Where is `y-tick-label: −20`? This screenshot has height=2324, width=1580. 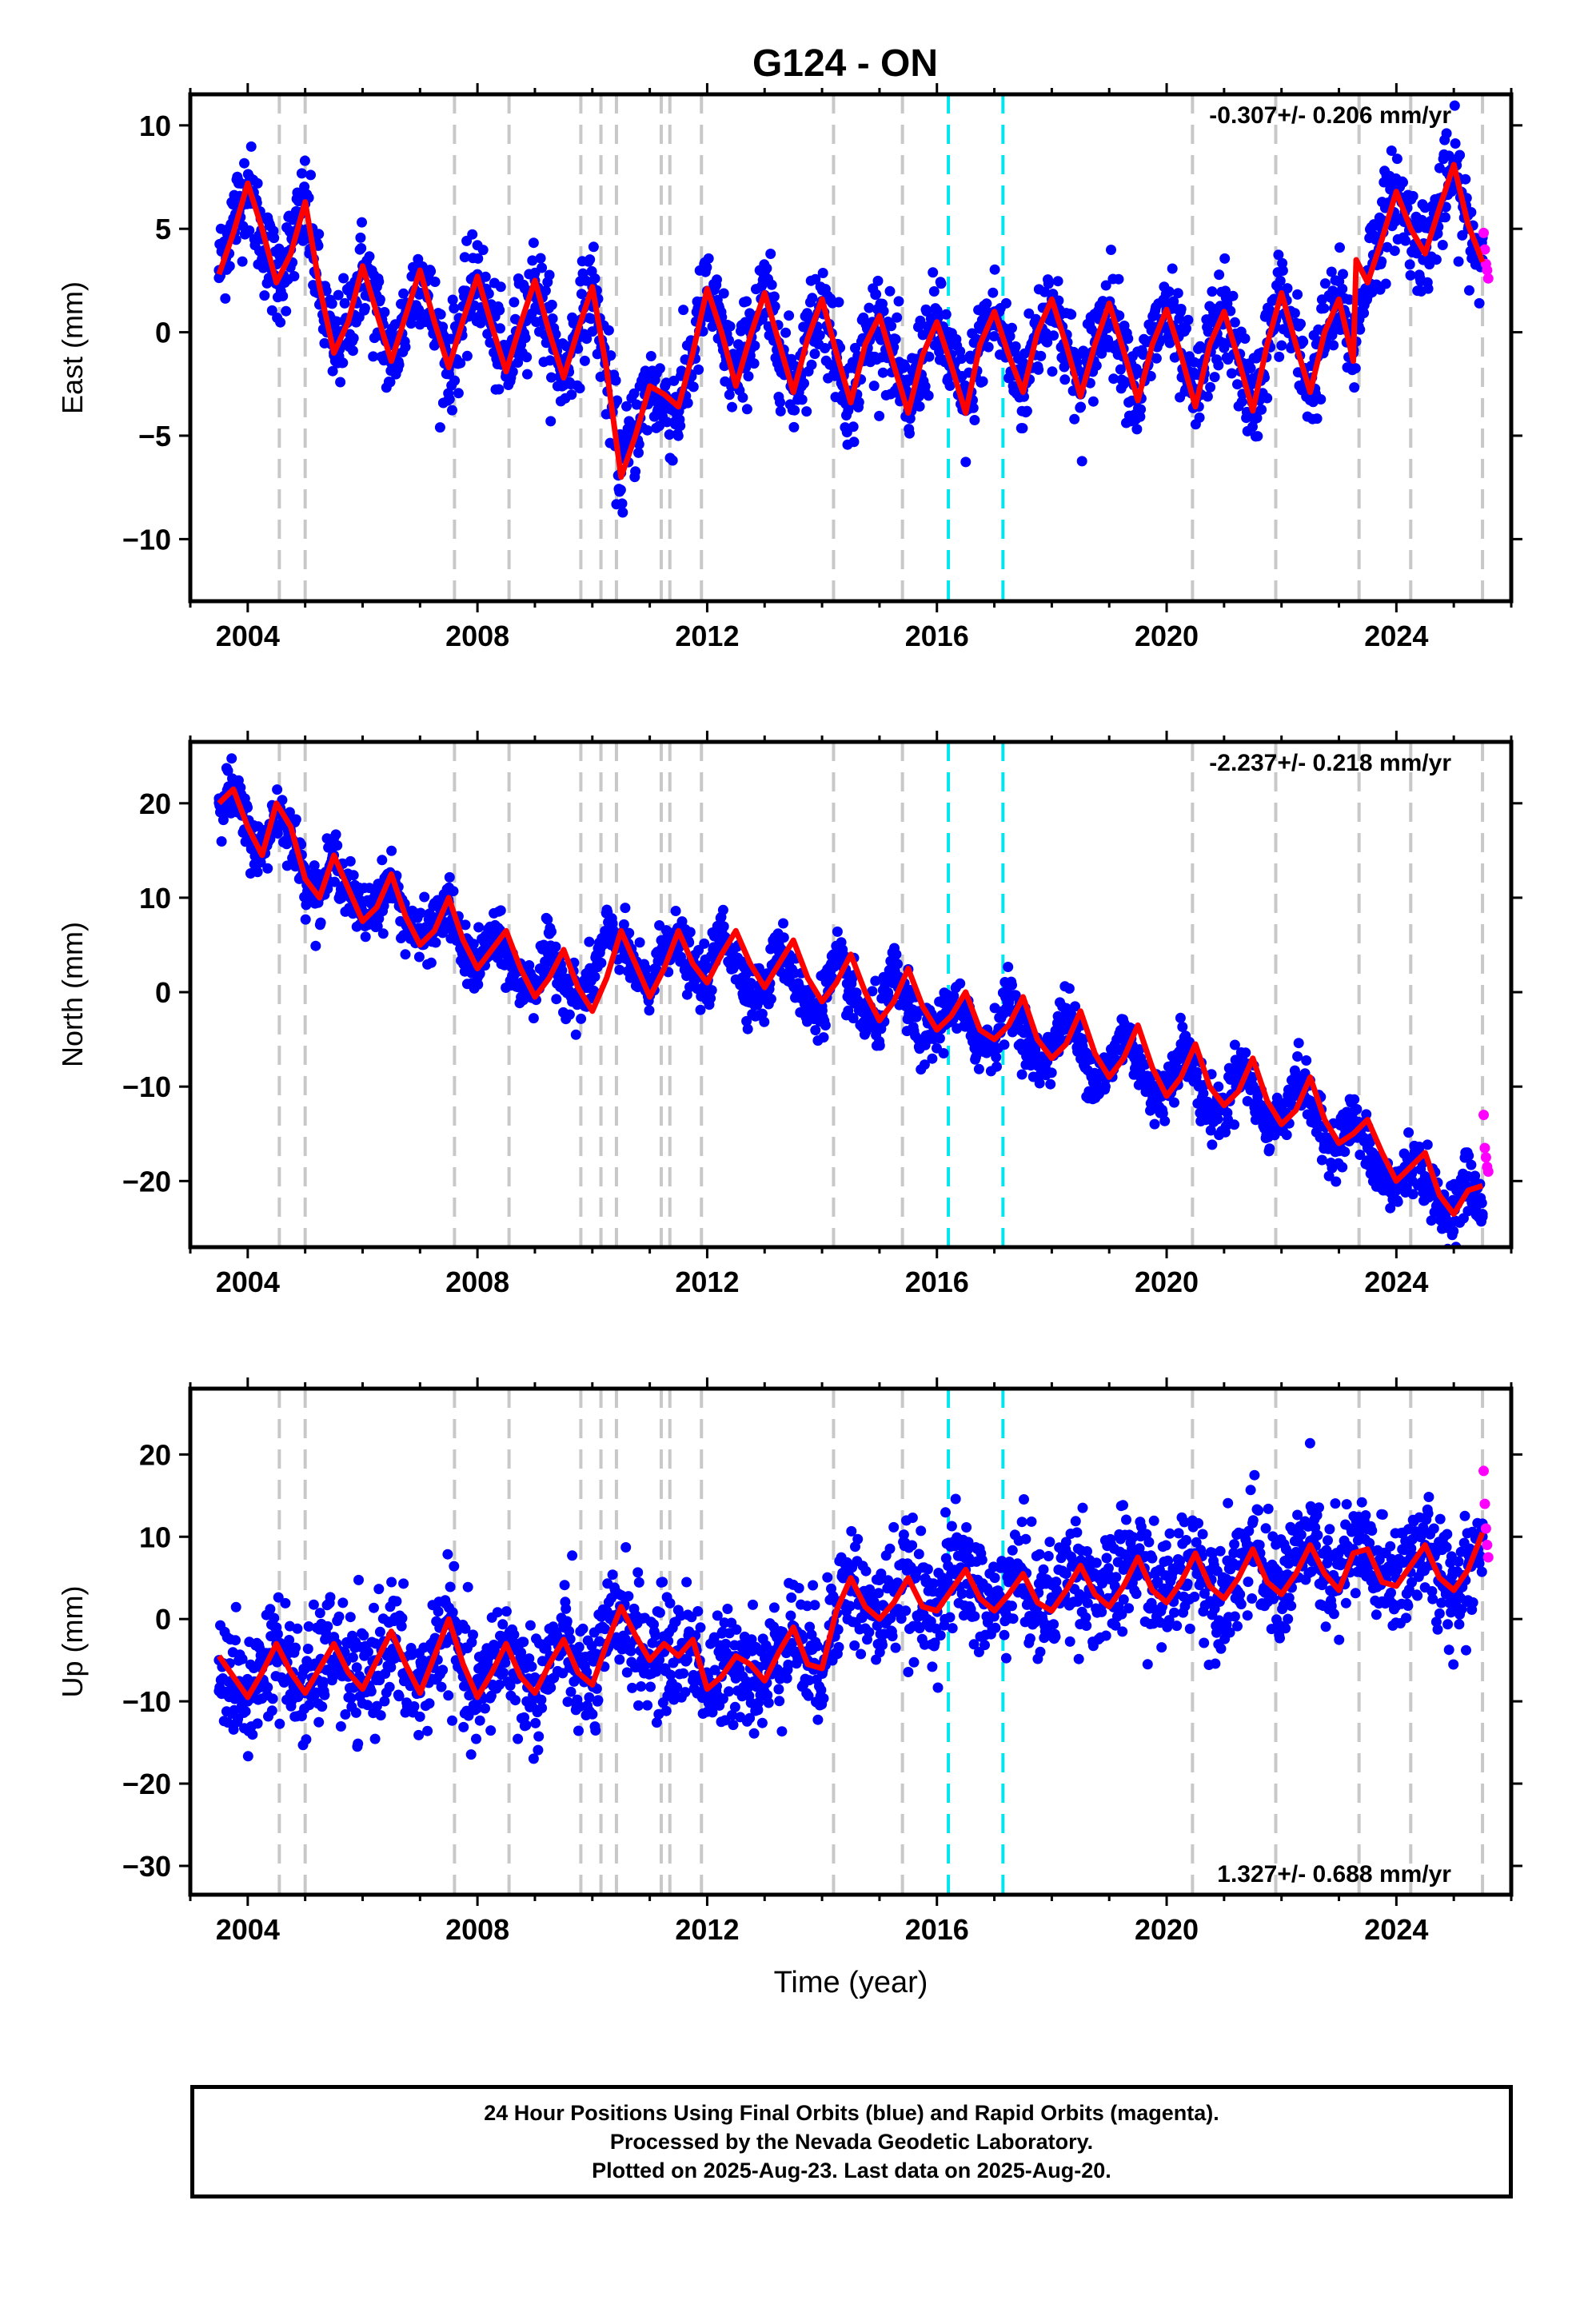 y-tick-label: −20 is located at coordinates (146, 1181).